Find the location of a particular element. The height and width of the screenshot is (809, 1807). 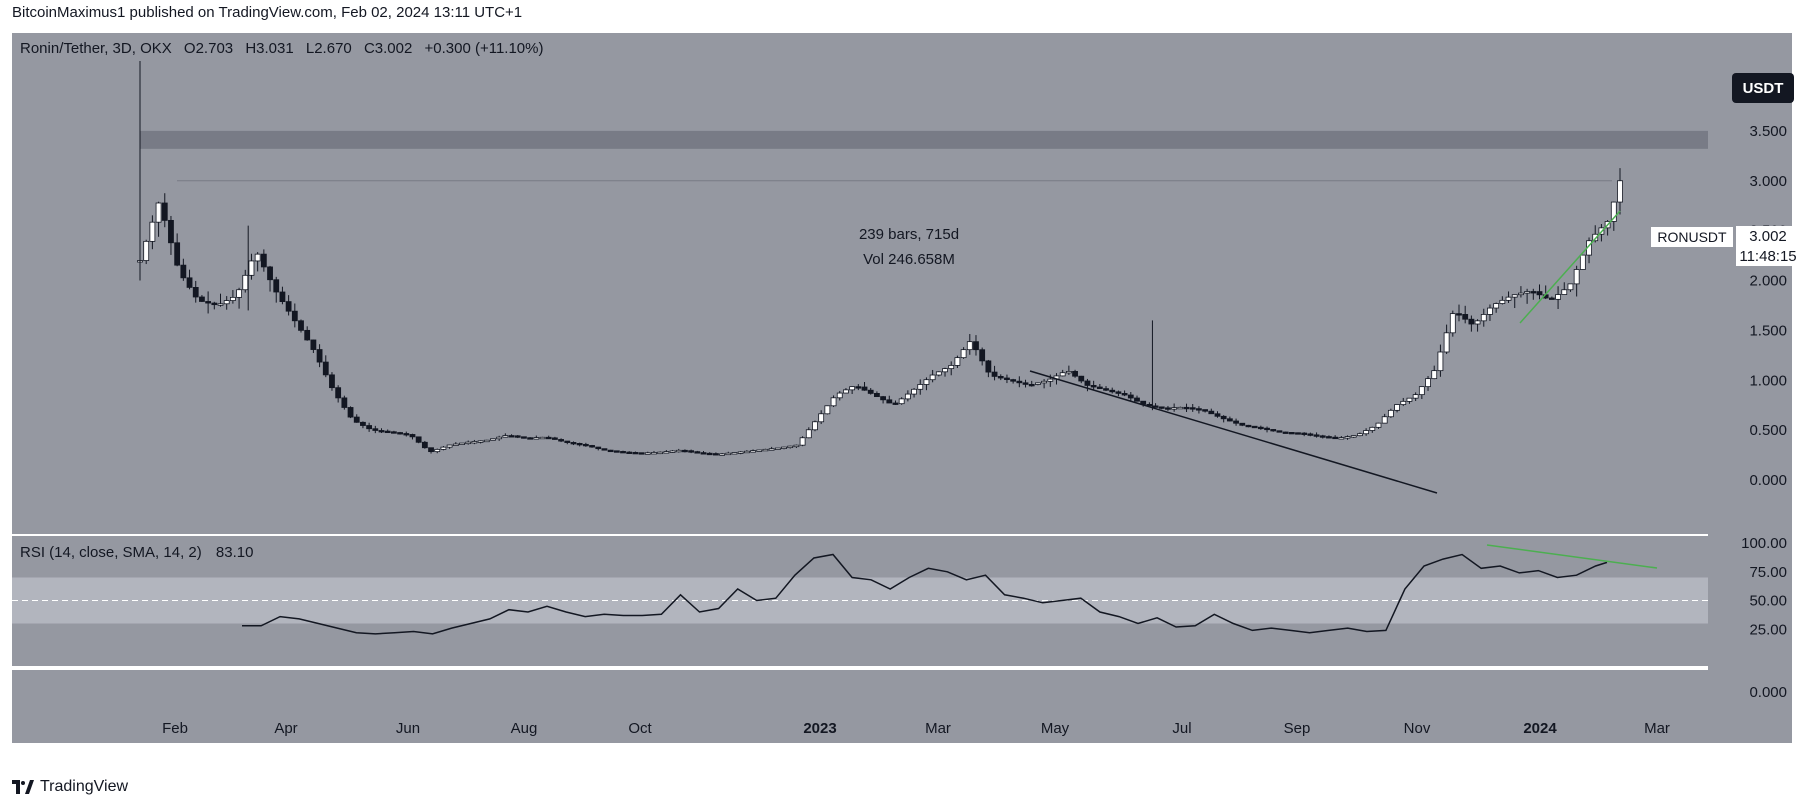

rsi-divergence-line is located at coordinates (1572, 556).